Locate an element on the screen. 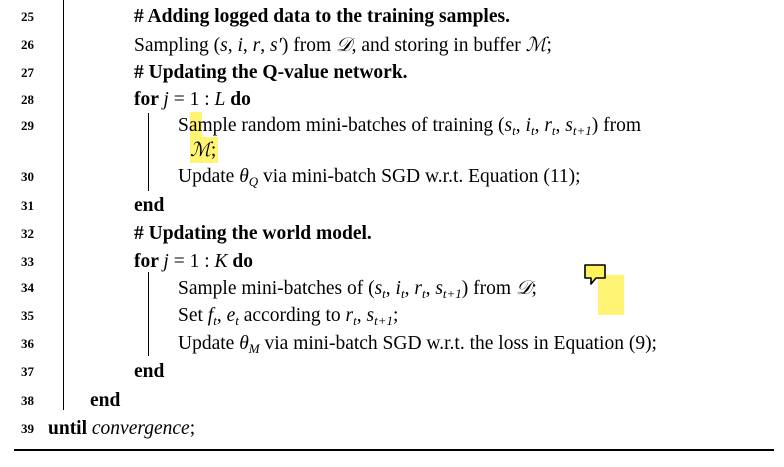 The width and height of the screenshot is (784, 467). line-number: 25 is located at coordinates (27, 16).